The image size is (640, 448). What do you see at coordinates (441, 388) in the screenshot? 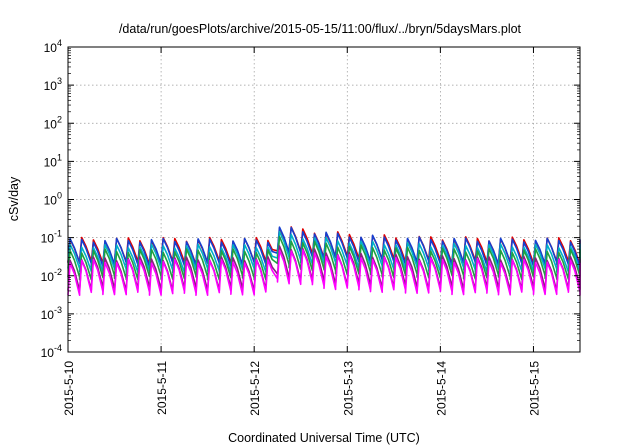
I see `x-tick-label: 2015-5-14` at bounding box center [441, 388].